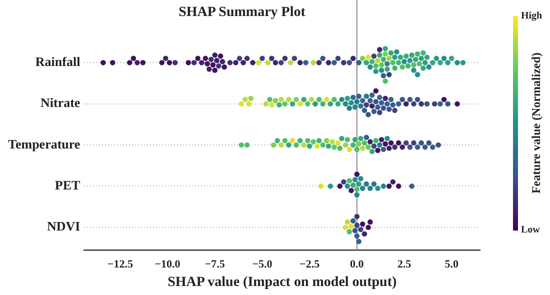 The width and height of the screenshot is (550, 295). What do you see at coordinates (167, 264) in the screenshot?
I see `x-tick-label: −10.0` at bounding box center [167, 264].